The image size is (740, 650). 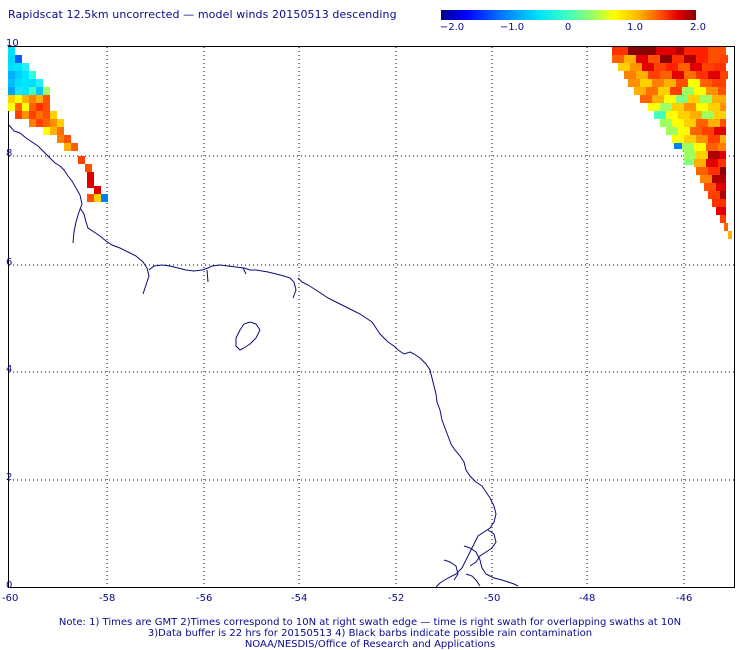 I want to click on wind-swath-right, so click(x=672, y=143).